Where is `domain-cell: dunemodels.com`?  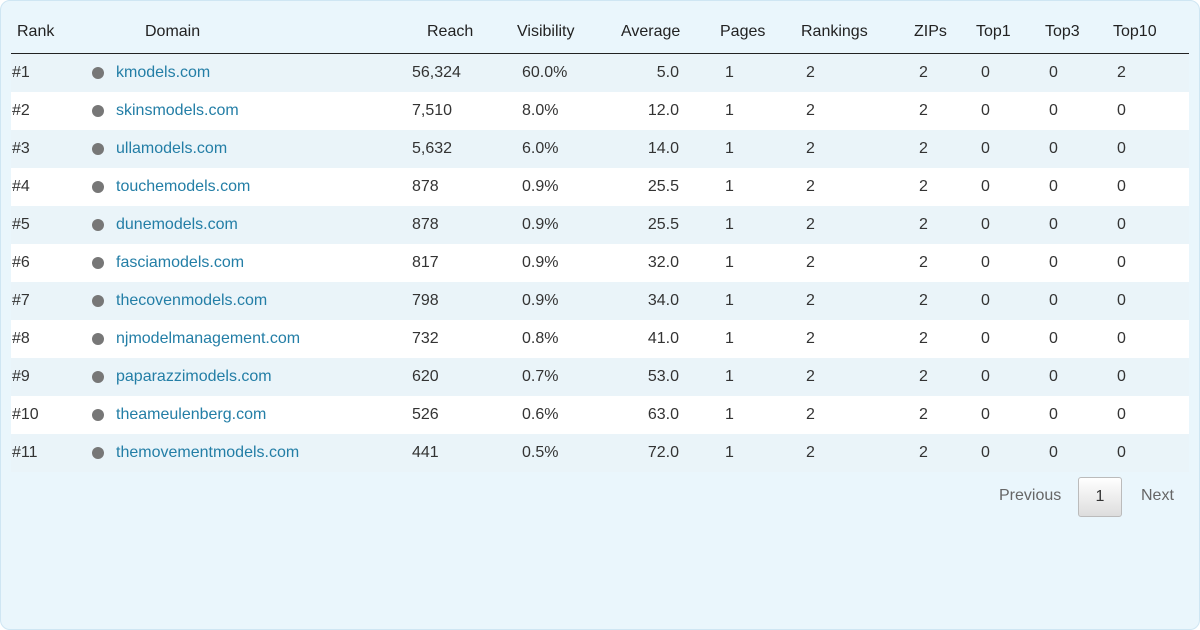
domain-cell: dunemodels.com is located at coordinates (177, 224).